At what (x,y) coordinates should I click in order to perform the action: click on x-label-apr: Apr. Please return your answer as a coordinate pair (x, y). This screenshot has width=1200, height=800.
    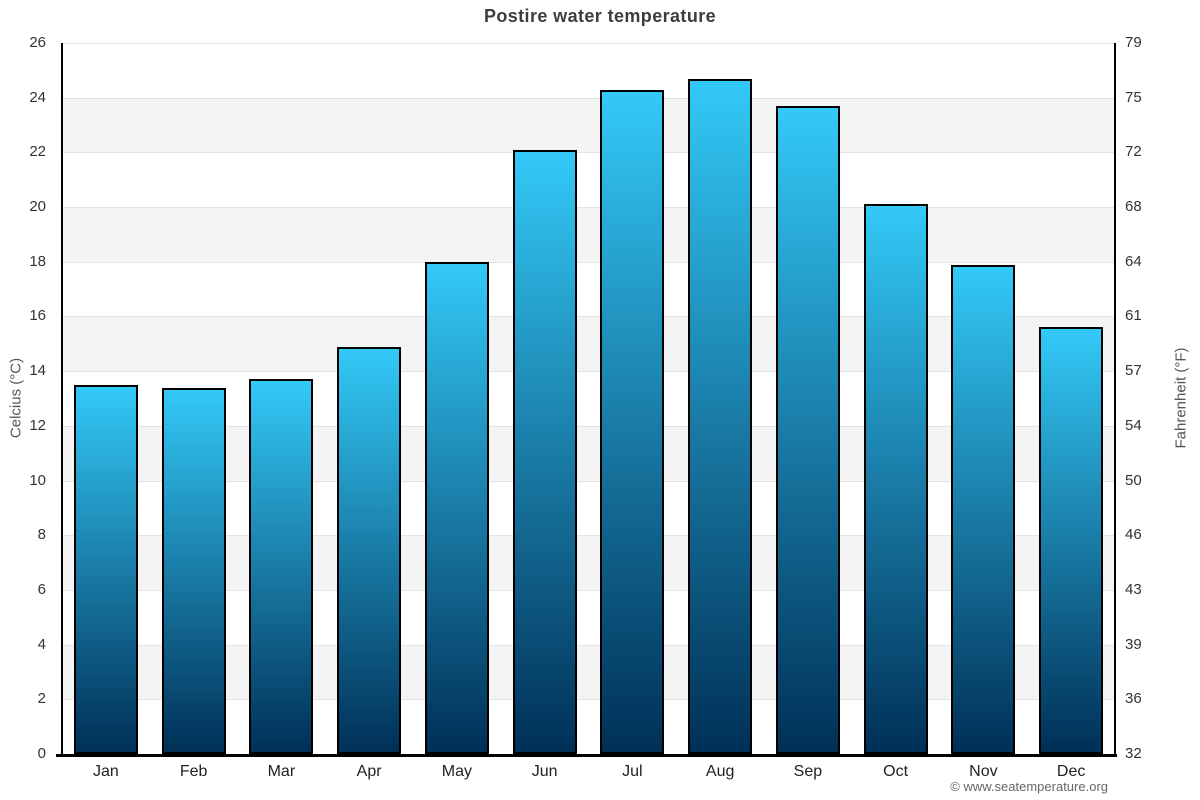
    Looking at the image, I should click on (369, 771).